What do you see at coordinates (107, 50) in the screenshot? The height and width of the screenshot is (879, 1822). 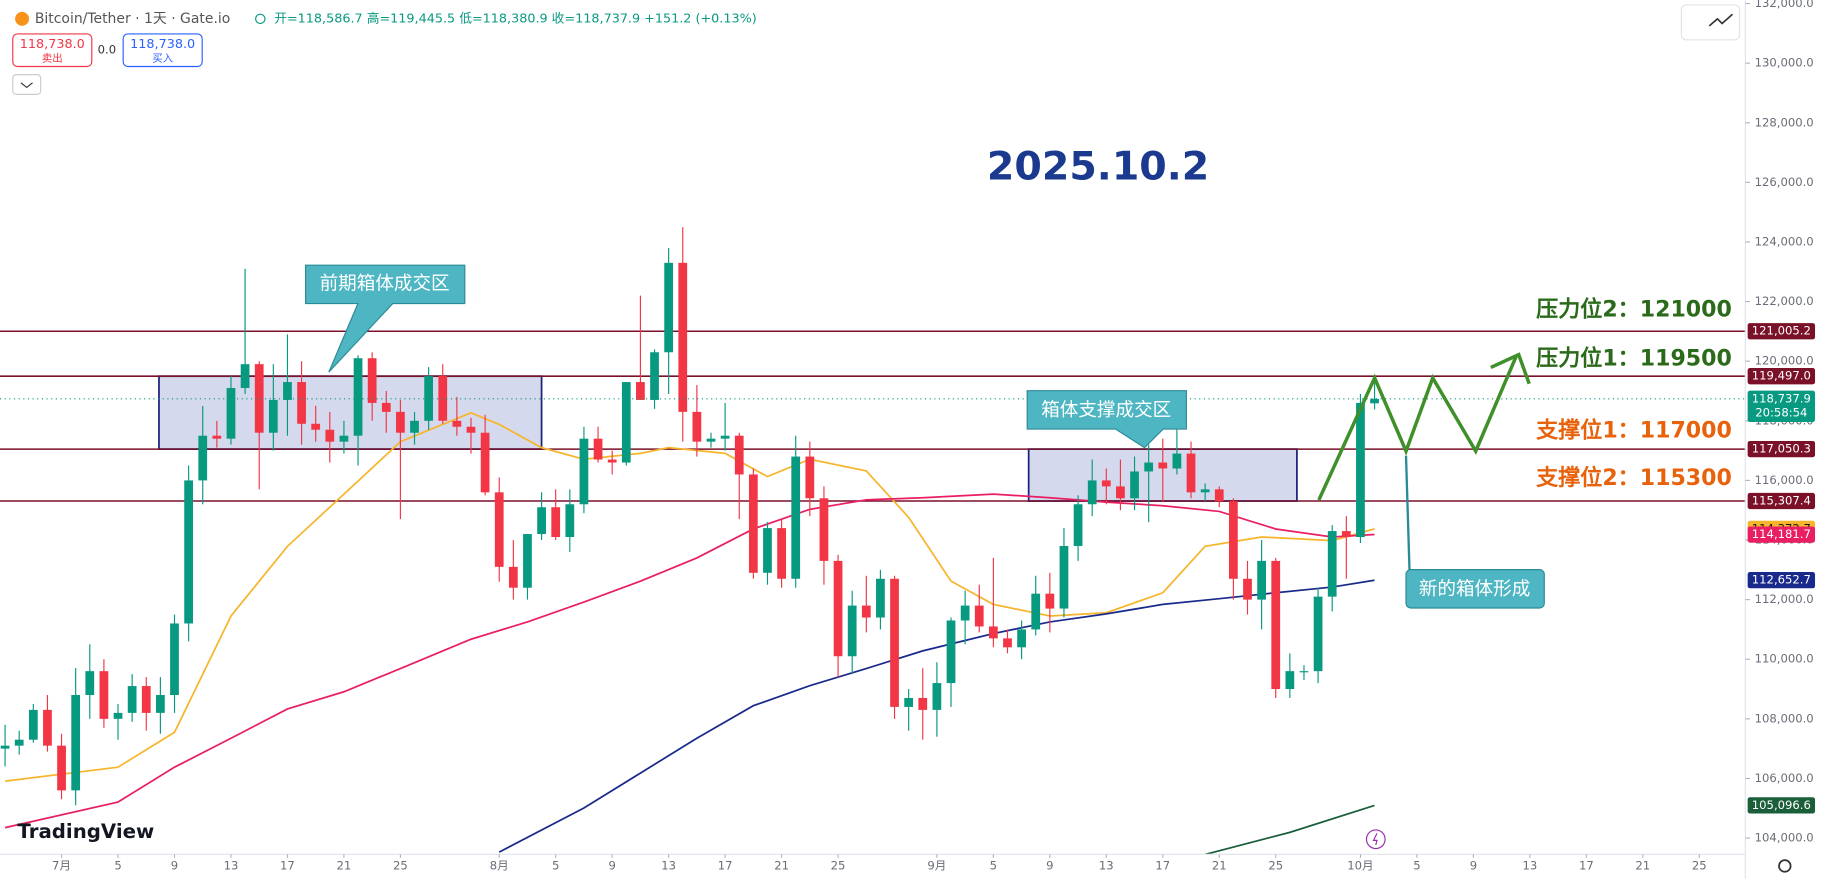 I see `spread: 0.0` at bounding box center [107, 50].